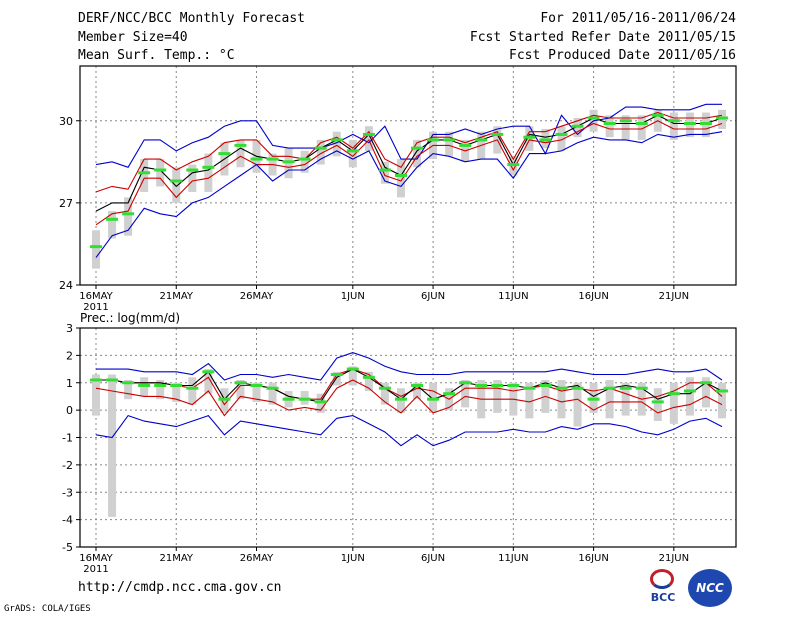  I want to click on bcc-logo: BCC, so click(663, 588).